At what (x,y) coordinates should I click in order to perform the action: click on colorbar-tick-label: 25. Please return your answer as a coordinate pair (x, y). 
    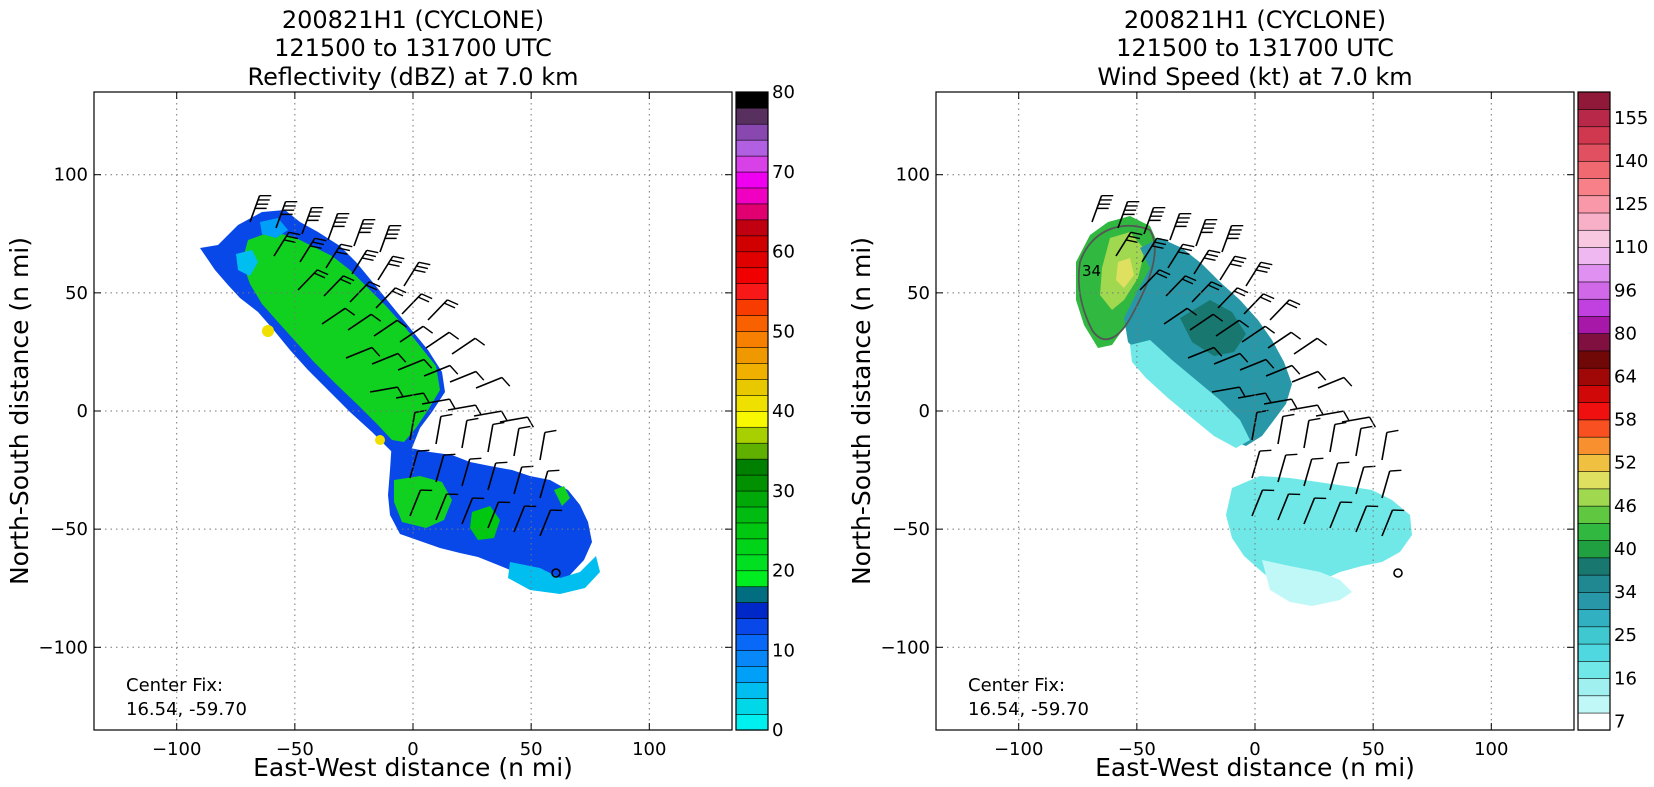
    Looking at the image, I should click on (1625, 635).